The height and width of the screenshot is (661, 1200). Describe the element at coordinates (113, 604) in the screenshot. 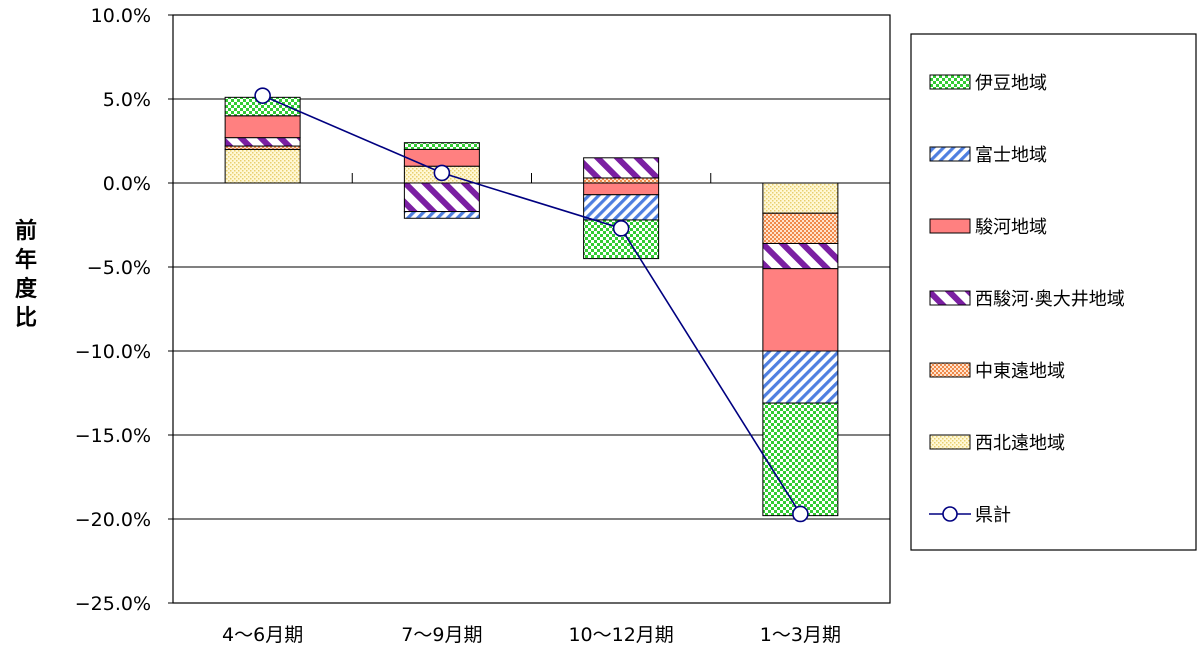

I see `y-tick-label: −25.0%` at that location.